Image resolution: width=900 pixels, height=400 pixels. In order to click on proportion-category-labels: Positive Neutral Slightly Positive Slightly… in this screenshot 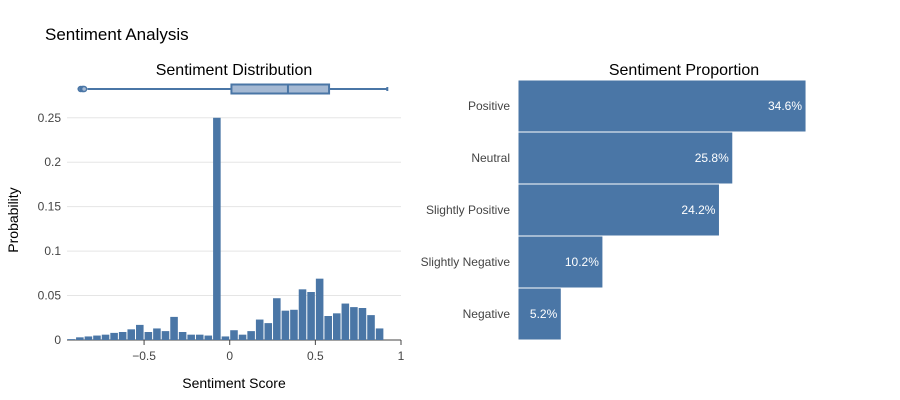, I will do `click(466, 210)`.